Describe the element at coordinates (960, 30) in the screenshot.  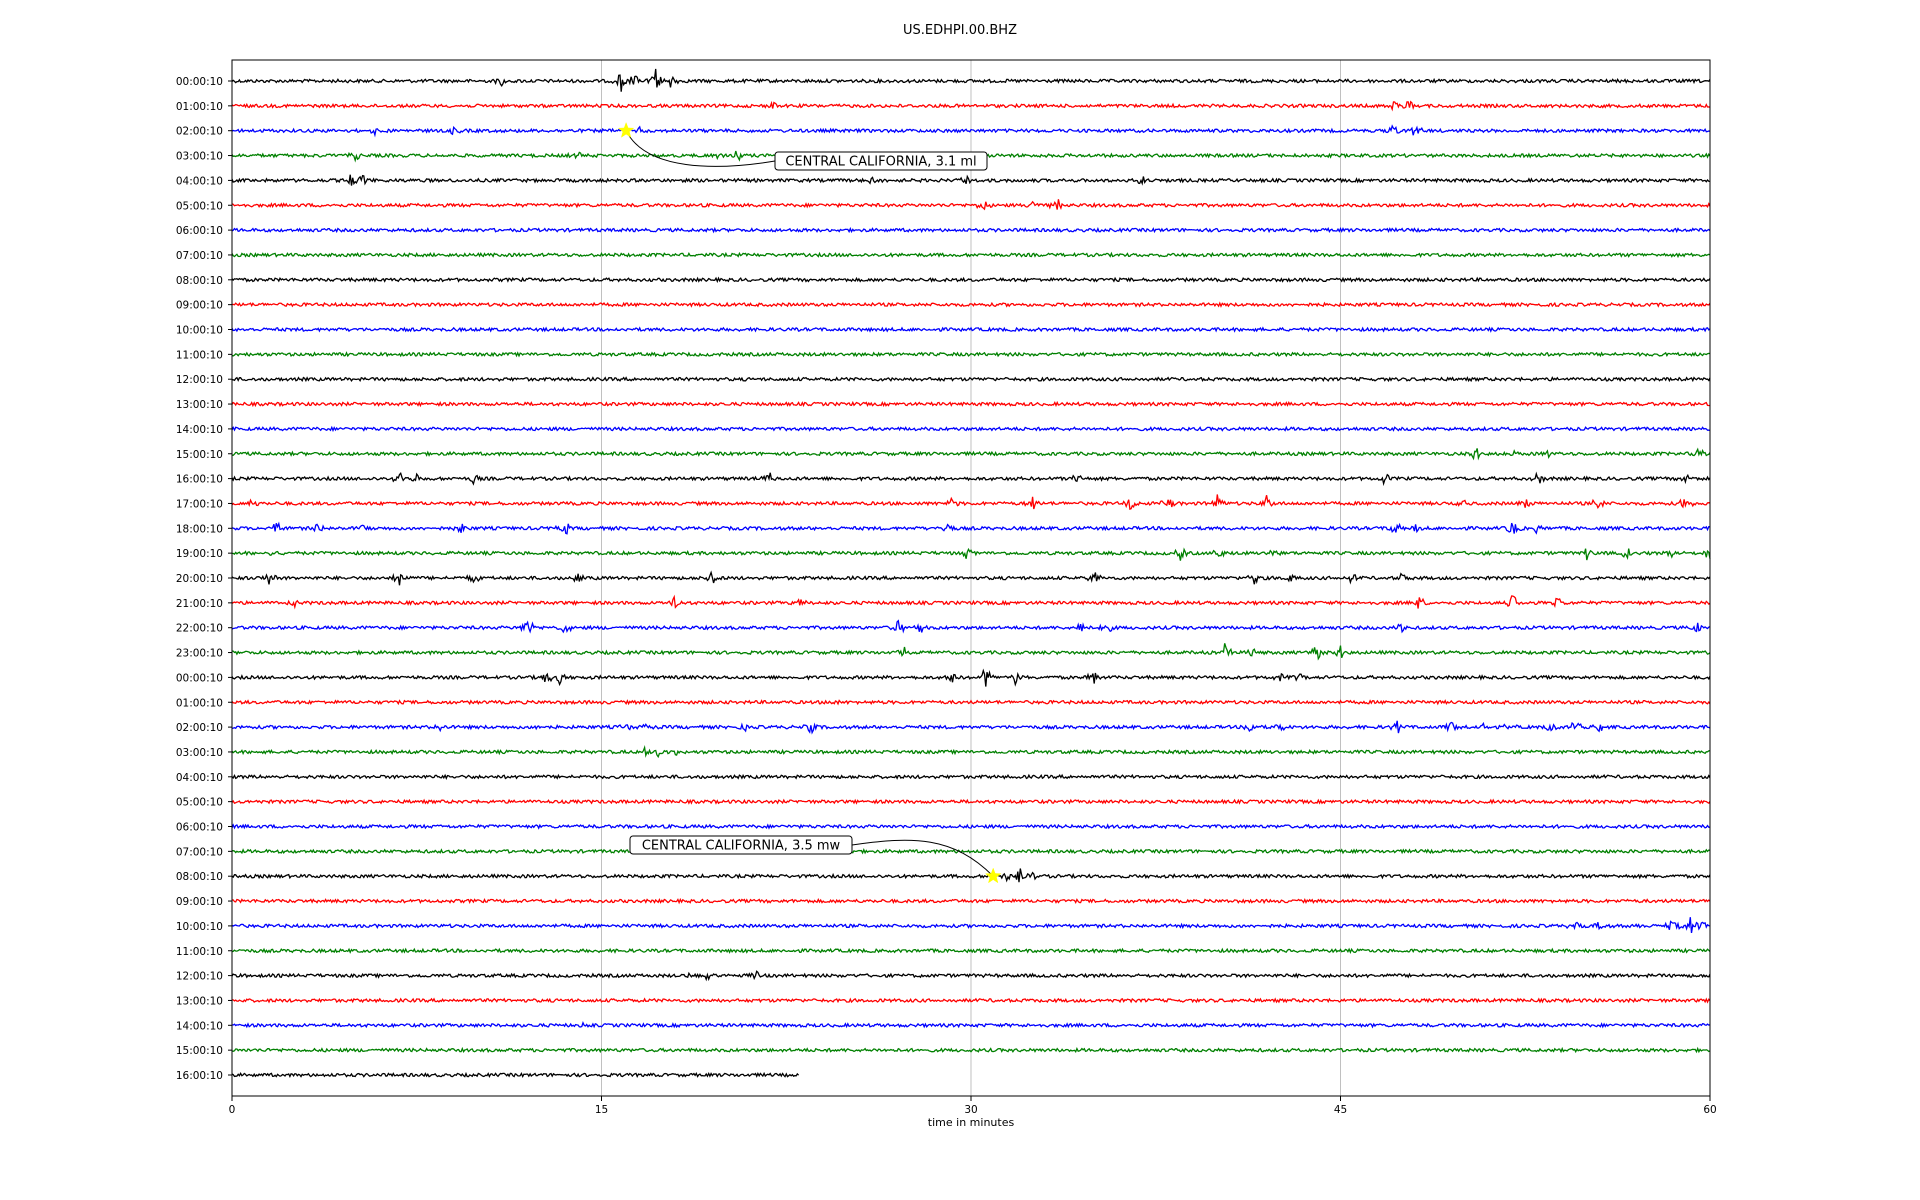
I see `chart-title: US.EDHPI.00.BHZ` at that location.